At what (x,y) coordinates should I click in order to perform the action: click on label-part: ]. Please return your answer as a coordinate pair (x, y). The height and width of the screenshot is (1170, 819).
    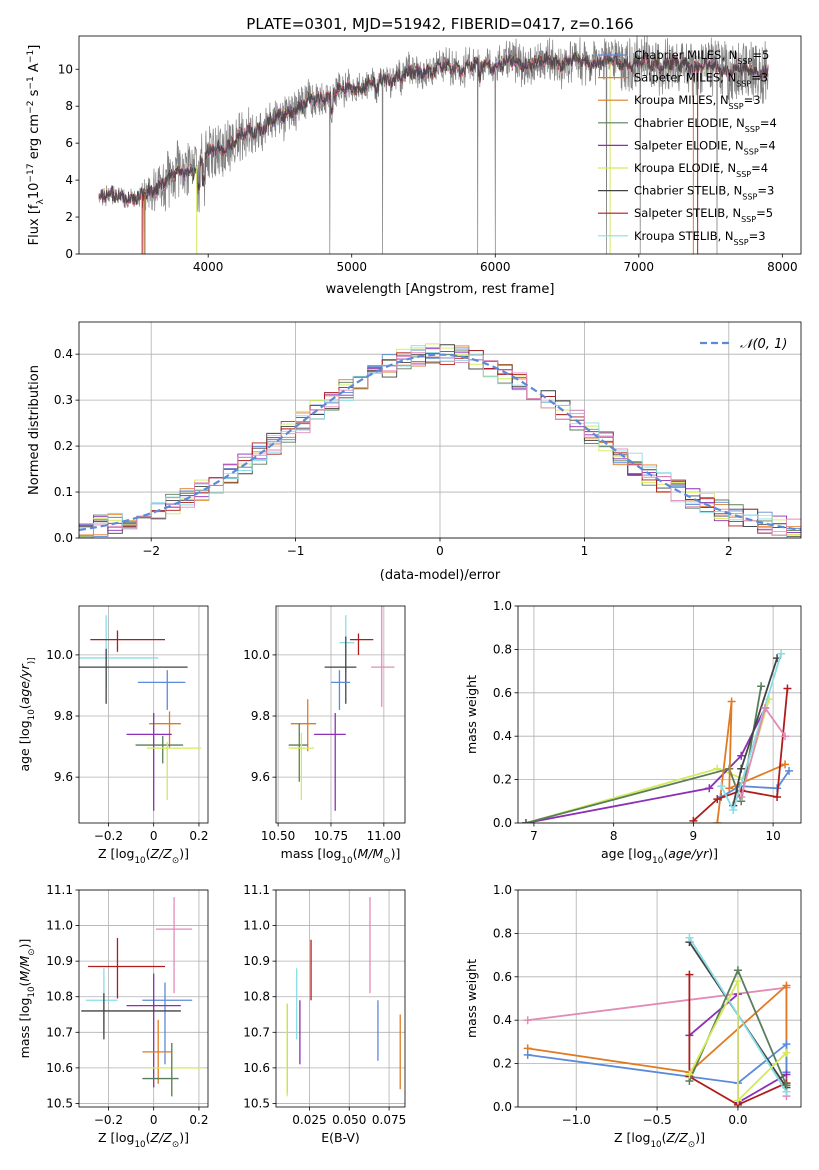
    Looking at the image, I should click on (34, 47).